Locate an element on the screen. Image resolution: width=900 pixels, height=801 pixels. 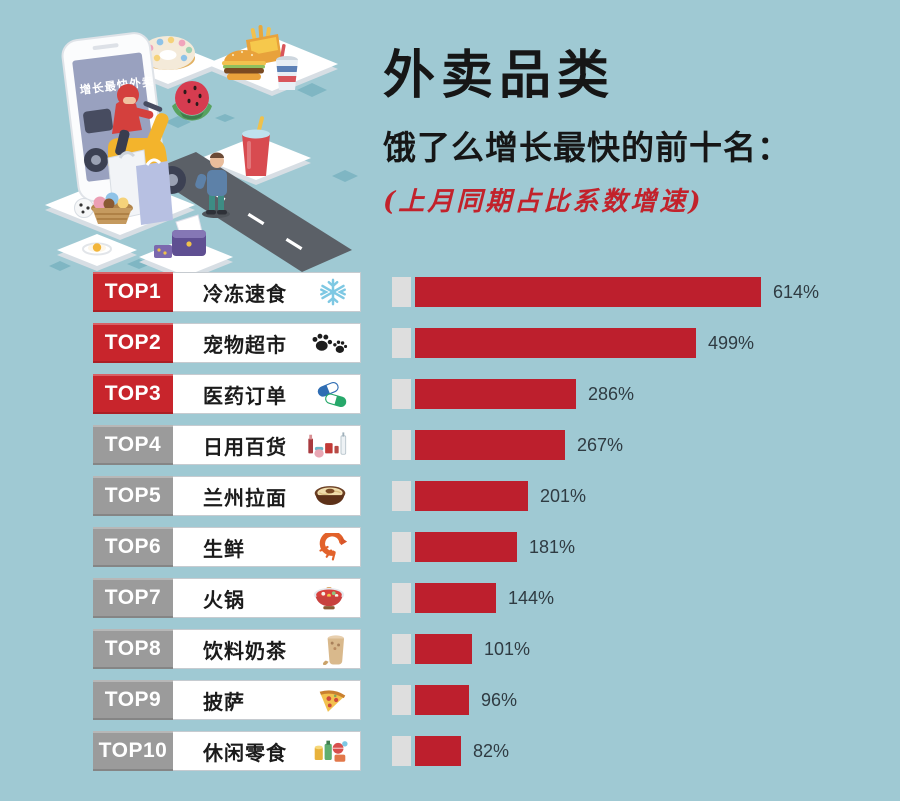
rank-row: TOP6 生鲜 181% is located at coordinates (456, 547).